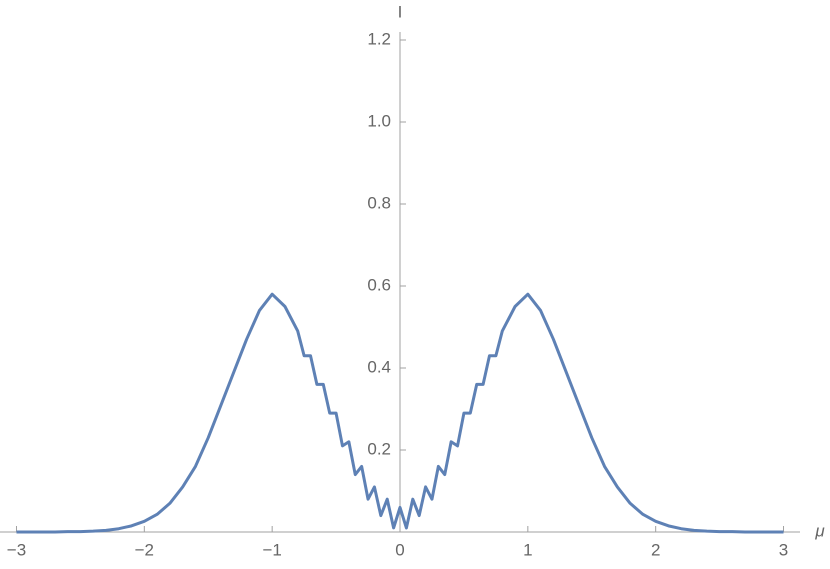  Describe the element at coordinates (783, 549) in the screenshot. I see `x-tick-label: 3` at that location.